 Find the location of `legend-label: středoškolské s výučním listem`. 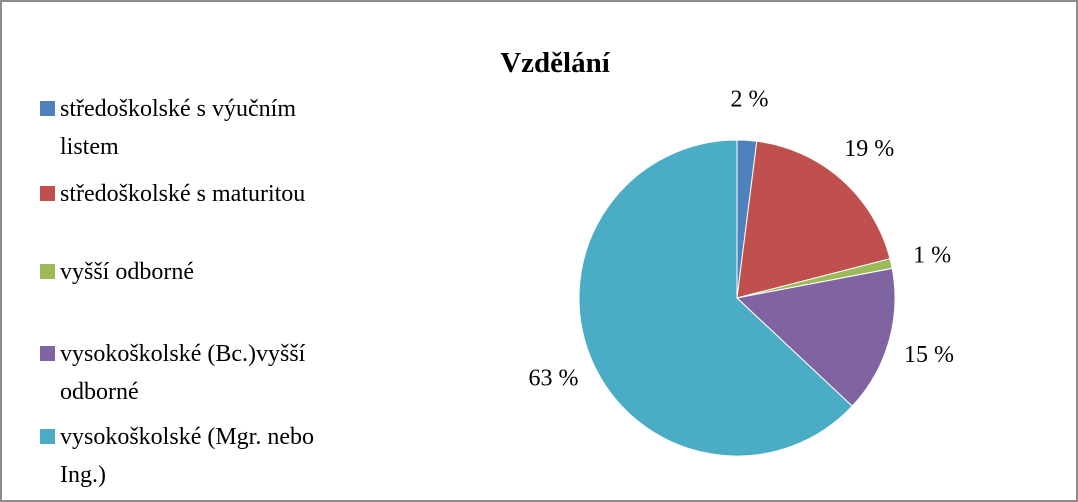

legend-label: středoškolské s výučním listem is located at coordinates (178, 128).